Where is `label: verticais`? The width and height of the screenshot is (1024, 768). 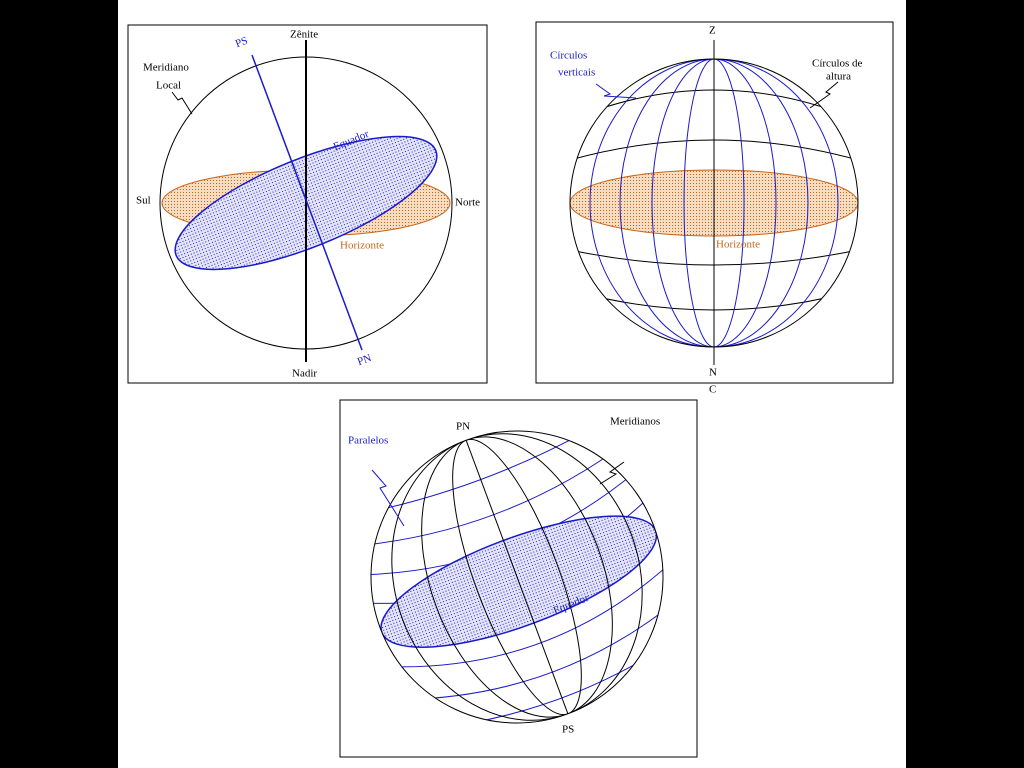
label: verticais is located at coordinates (576, 73).